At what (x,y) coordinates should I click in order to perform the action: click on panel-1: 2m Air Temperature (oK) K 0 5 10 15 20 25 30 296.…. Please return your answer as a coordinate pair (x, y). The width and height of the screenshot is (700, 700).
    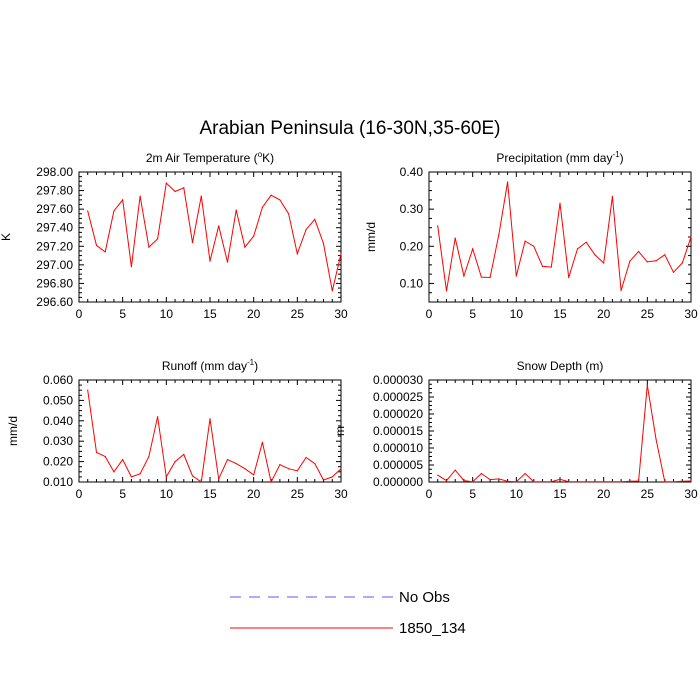
    Looking at the image, I should click on (174, 235).